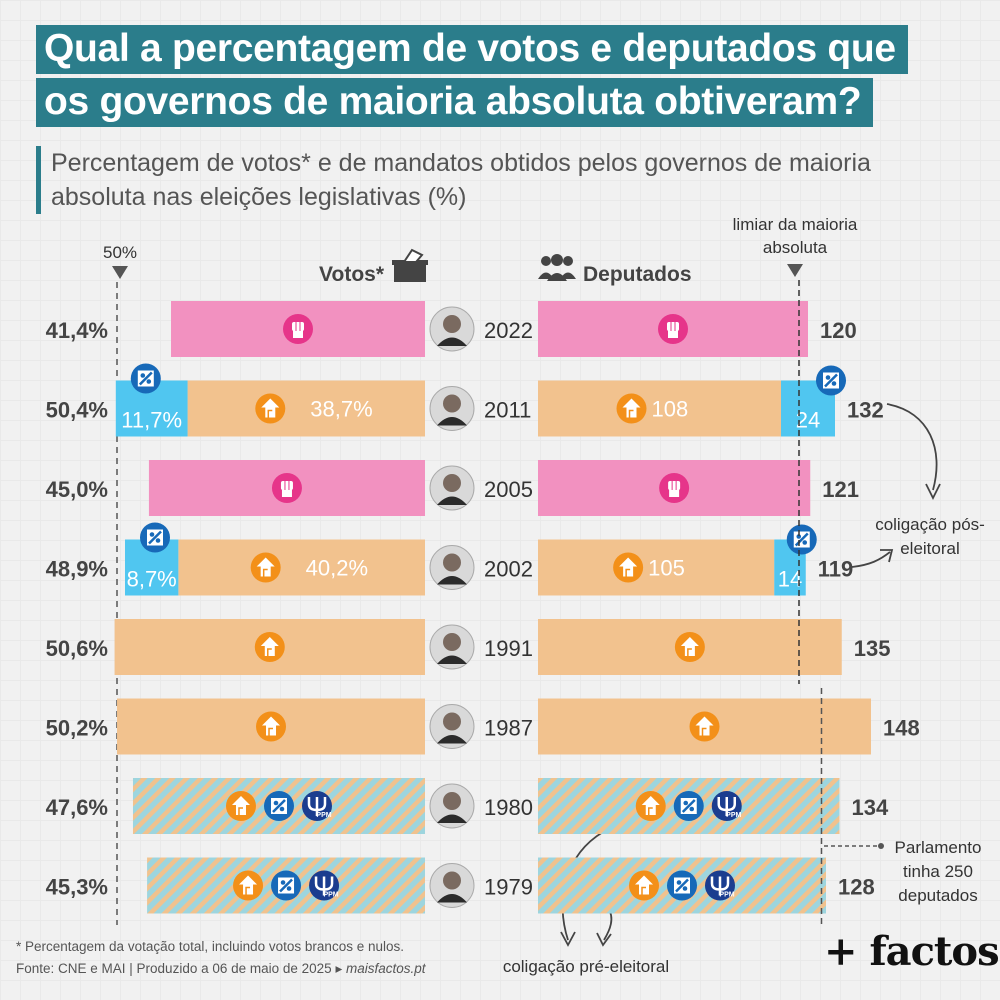  I want to click on votes-segment-label: 40,2%, so click(337, 568).